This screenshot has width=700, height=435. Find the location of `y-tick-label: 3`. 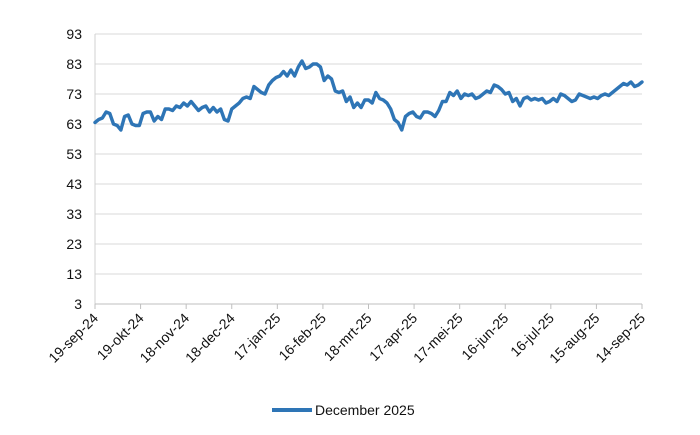

y-tick-label: 3 is located at coordinates (78, 304).